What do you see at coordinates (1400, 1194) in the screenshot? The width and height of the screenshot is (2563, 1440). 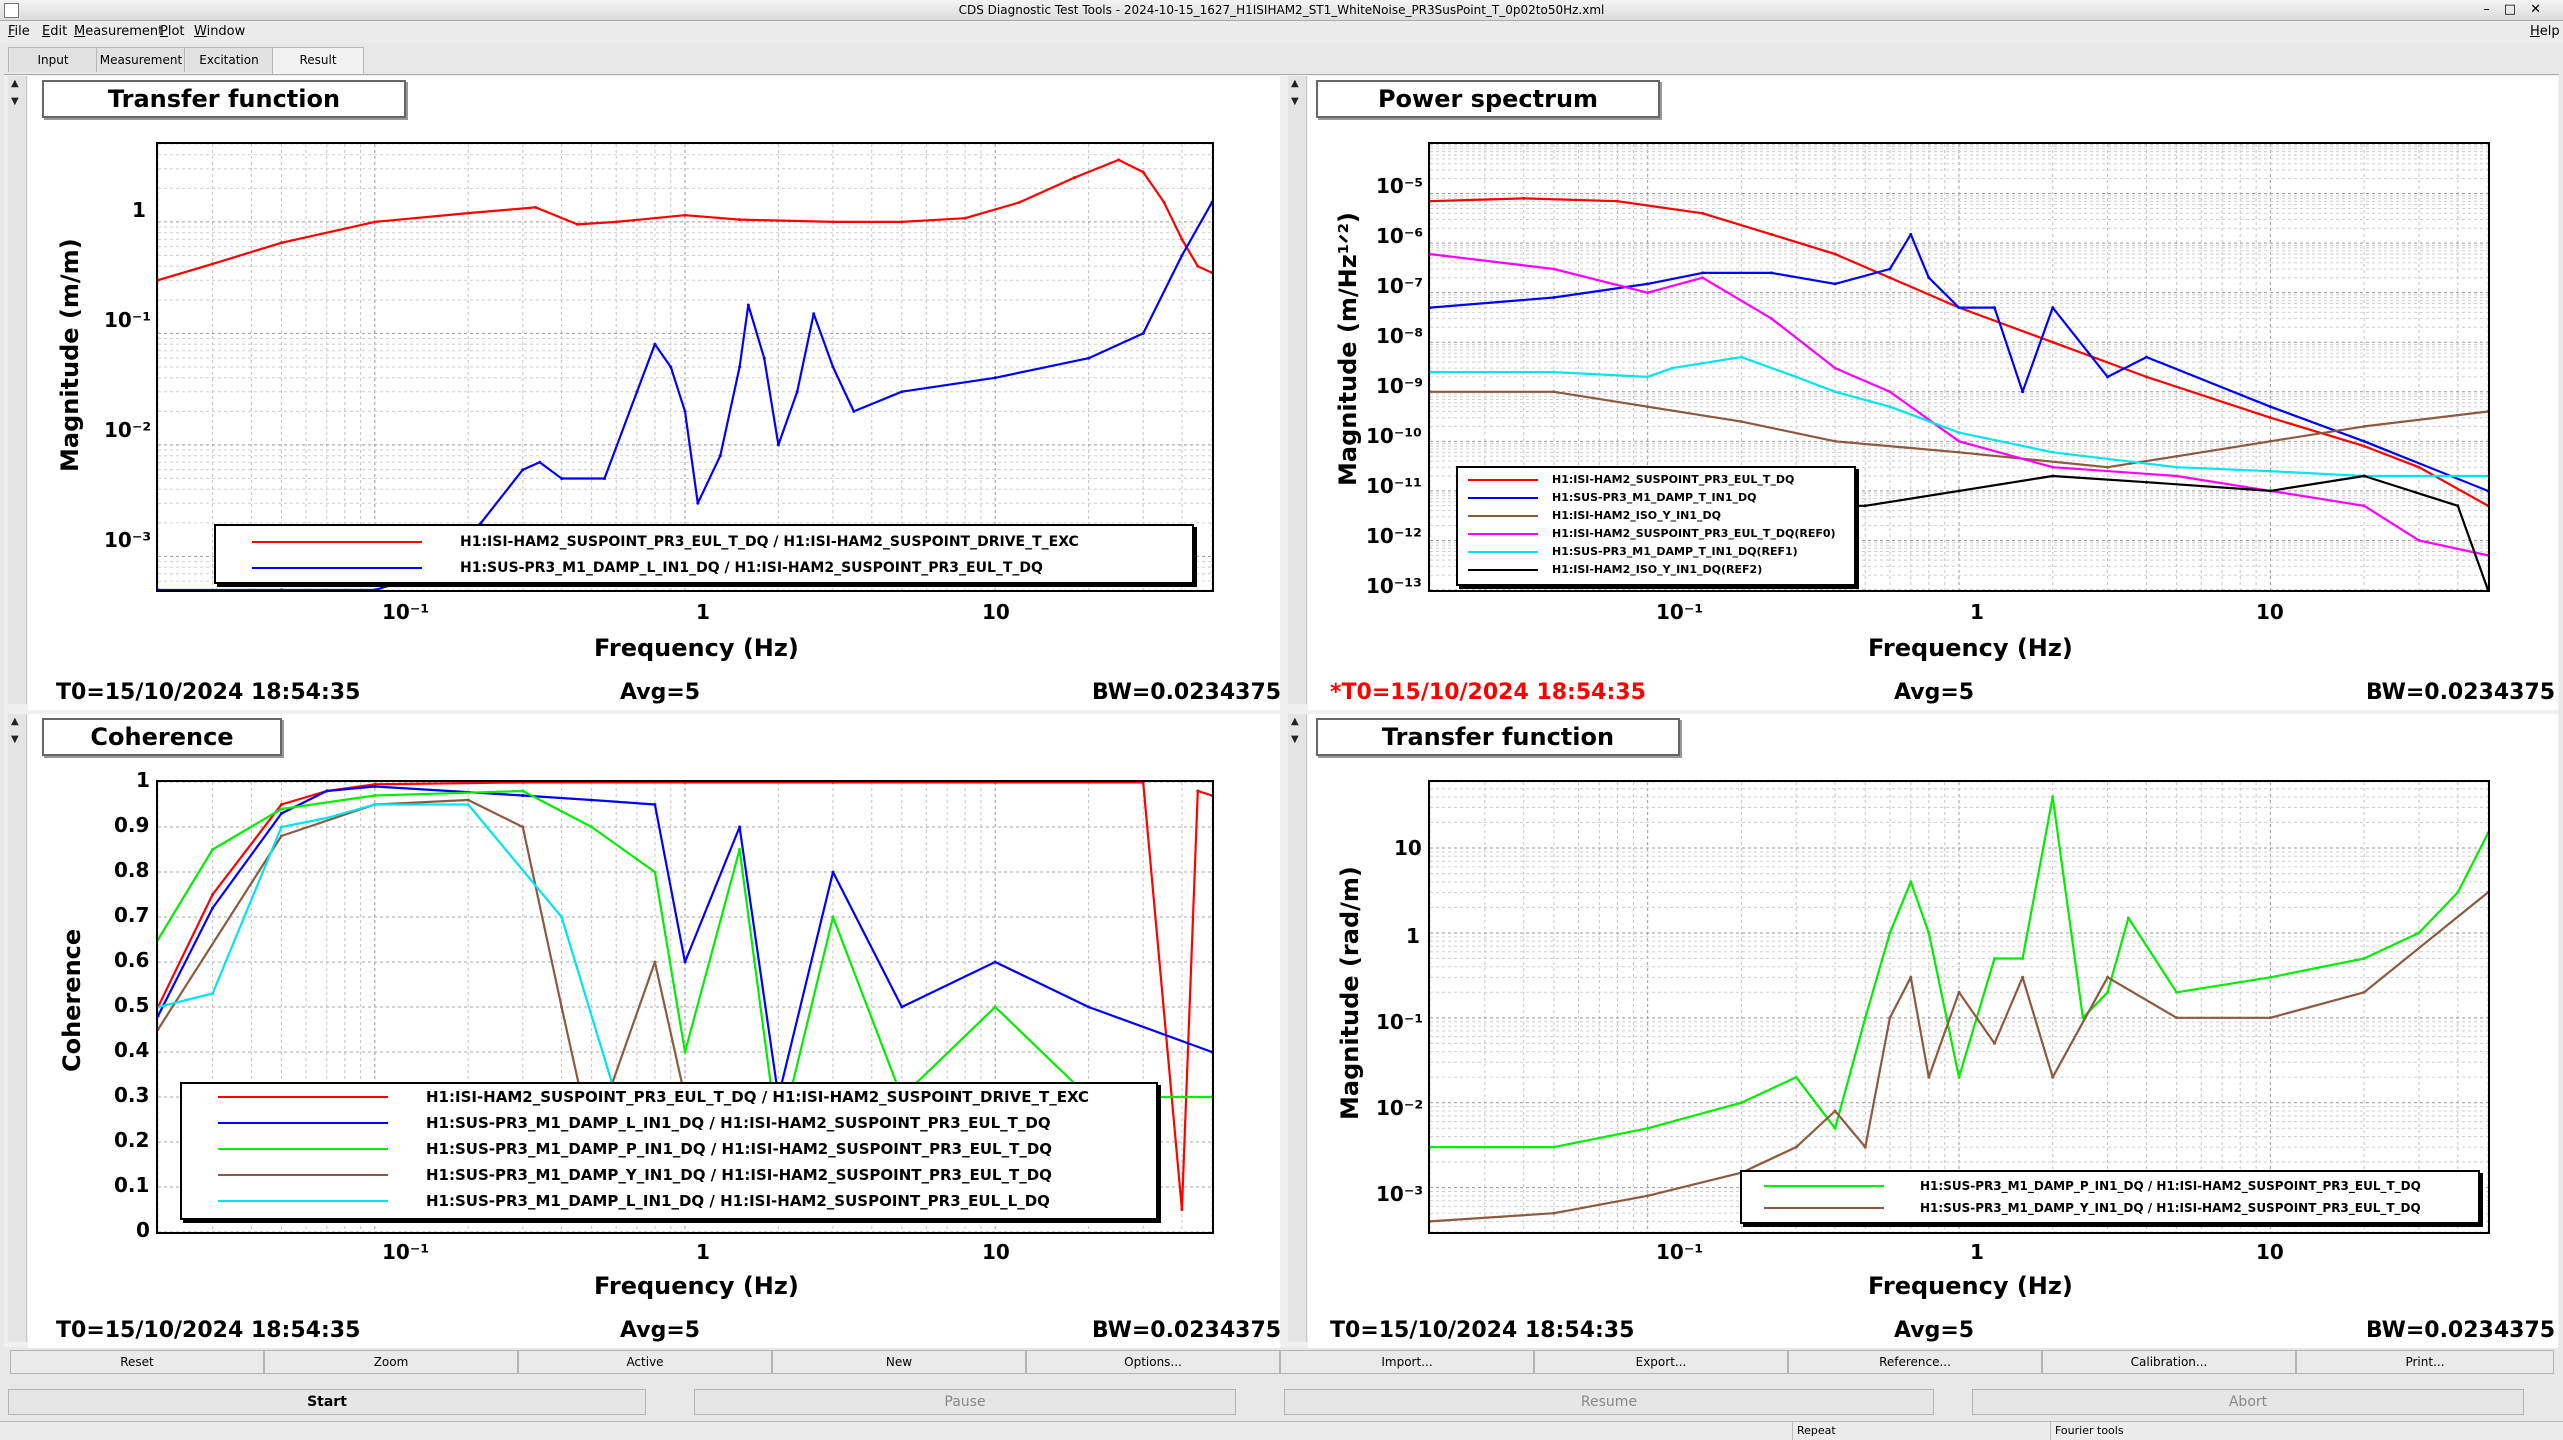 I see `pad3-ytick-5: 10⁻³` at bounding box center [1400, 1194].